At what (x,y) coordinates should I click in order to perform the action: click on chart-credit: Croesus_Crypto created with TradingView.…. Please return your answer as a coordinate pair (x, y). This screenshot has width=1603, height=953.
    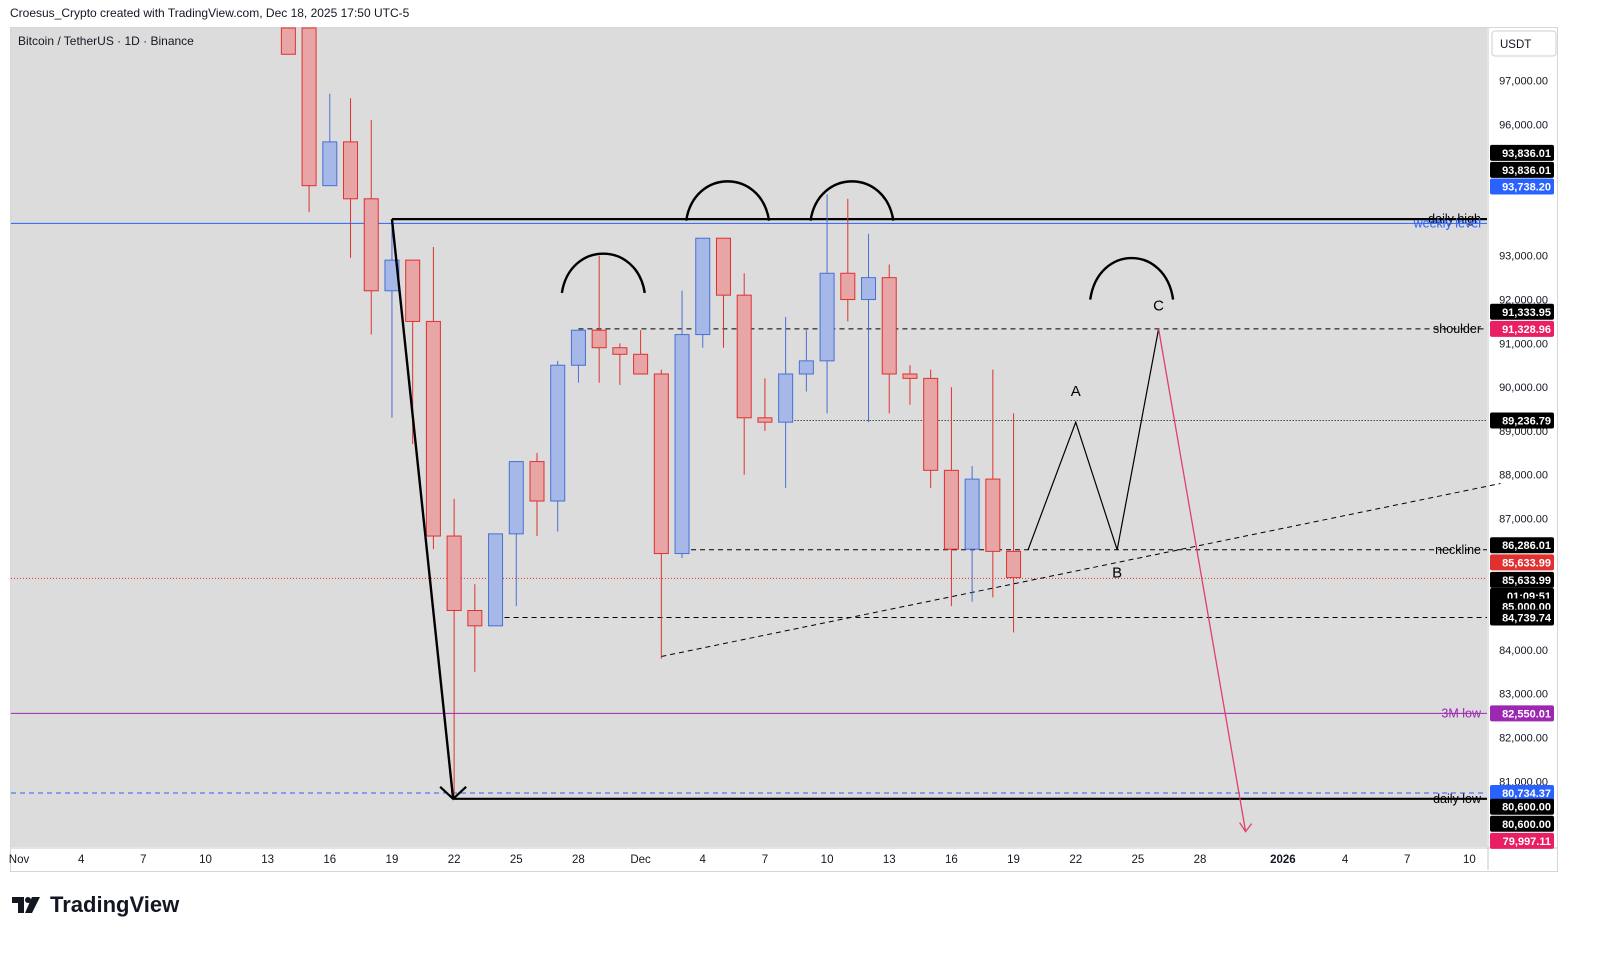
    Looking at the image, I should click on (210, 13).